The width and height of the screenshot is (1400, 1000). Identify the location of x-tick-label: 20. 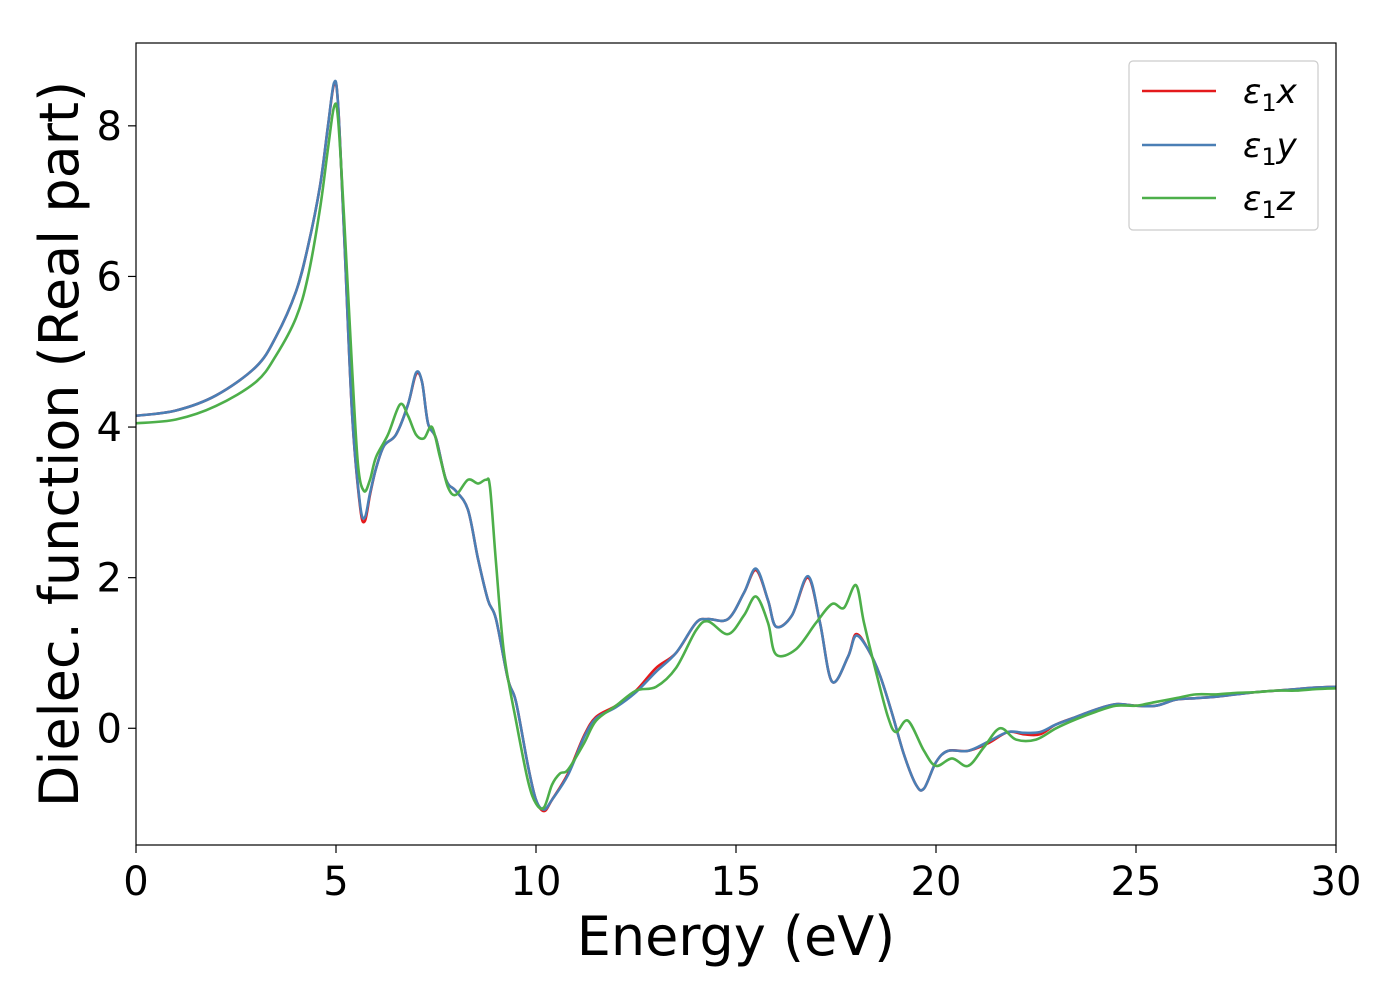
(936, 882).